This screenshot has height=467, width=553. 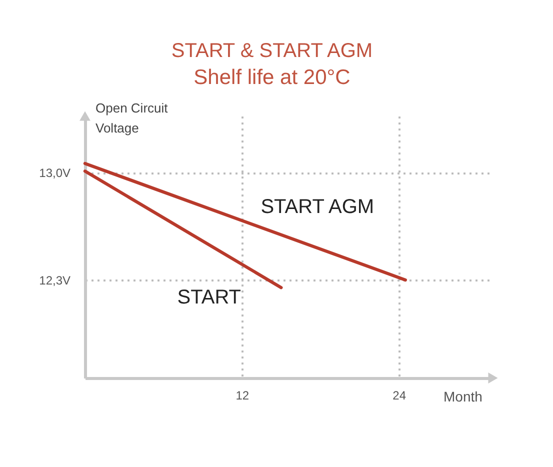 What do you see at coordinates (132, 118) in the screenshot?
I see `y-axis-title: Open Circuit Voltage` at bounding box center [132, 118].